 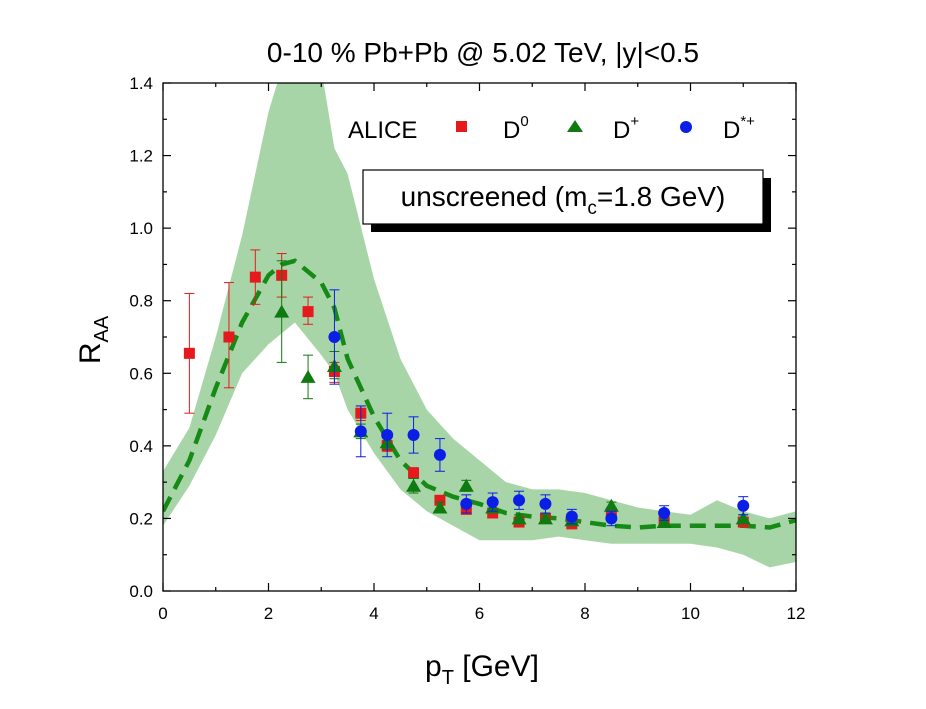 What do you see at coordinates (162, 613) in the screenshot?
I see `x-tick-label: 0` at bounding box center [162, 613].